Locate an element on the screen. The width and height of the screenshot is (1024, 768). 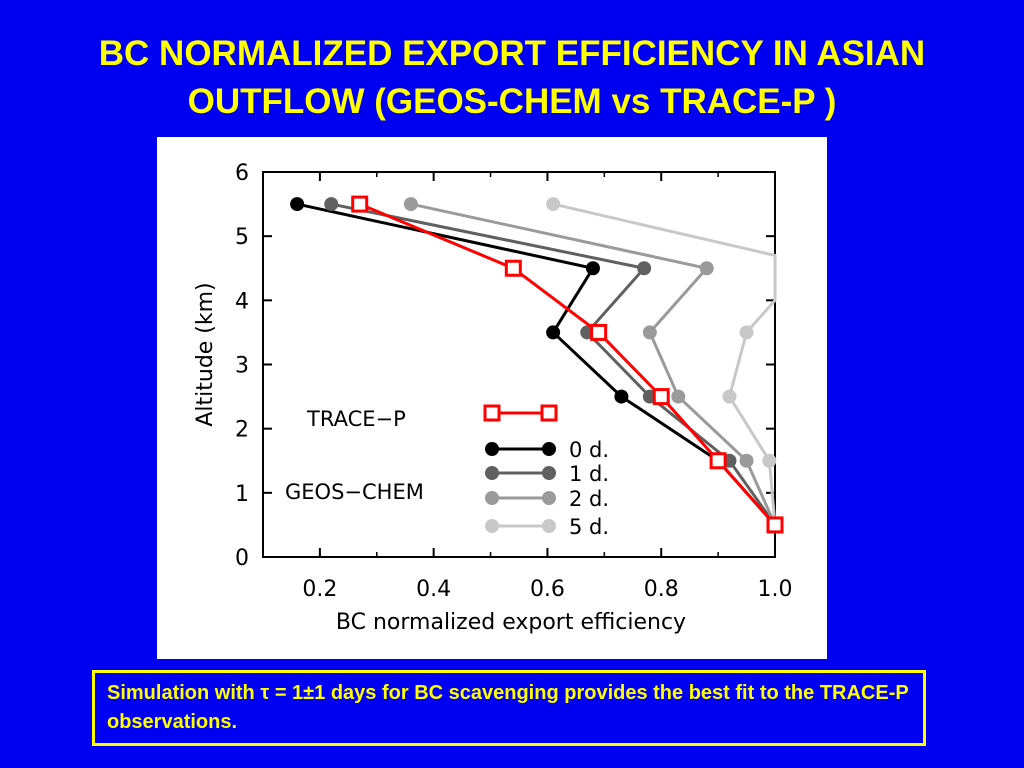
y-axis-label: Altitude (km) is located at coordinates (205, 354).